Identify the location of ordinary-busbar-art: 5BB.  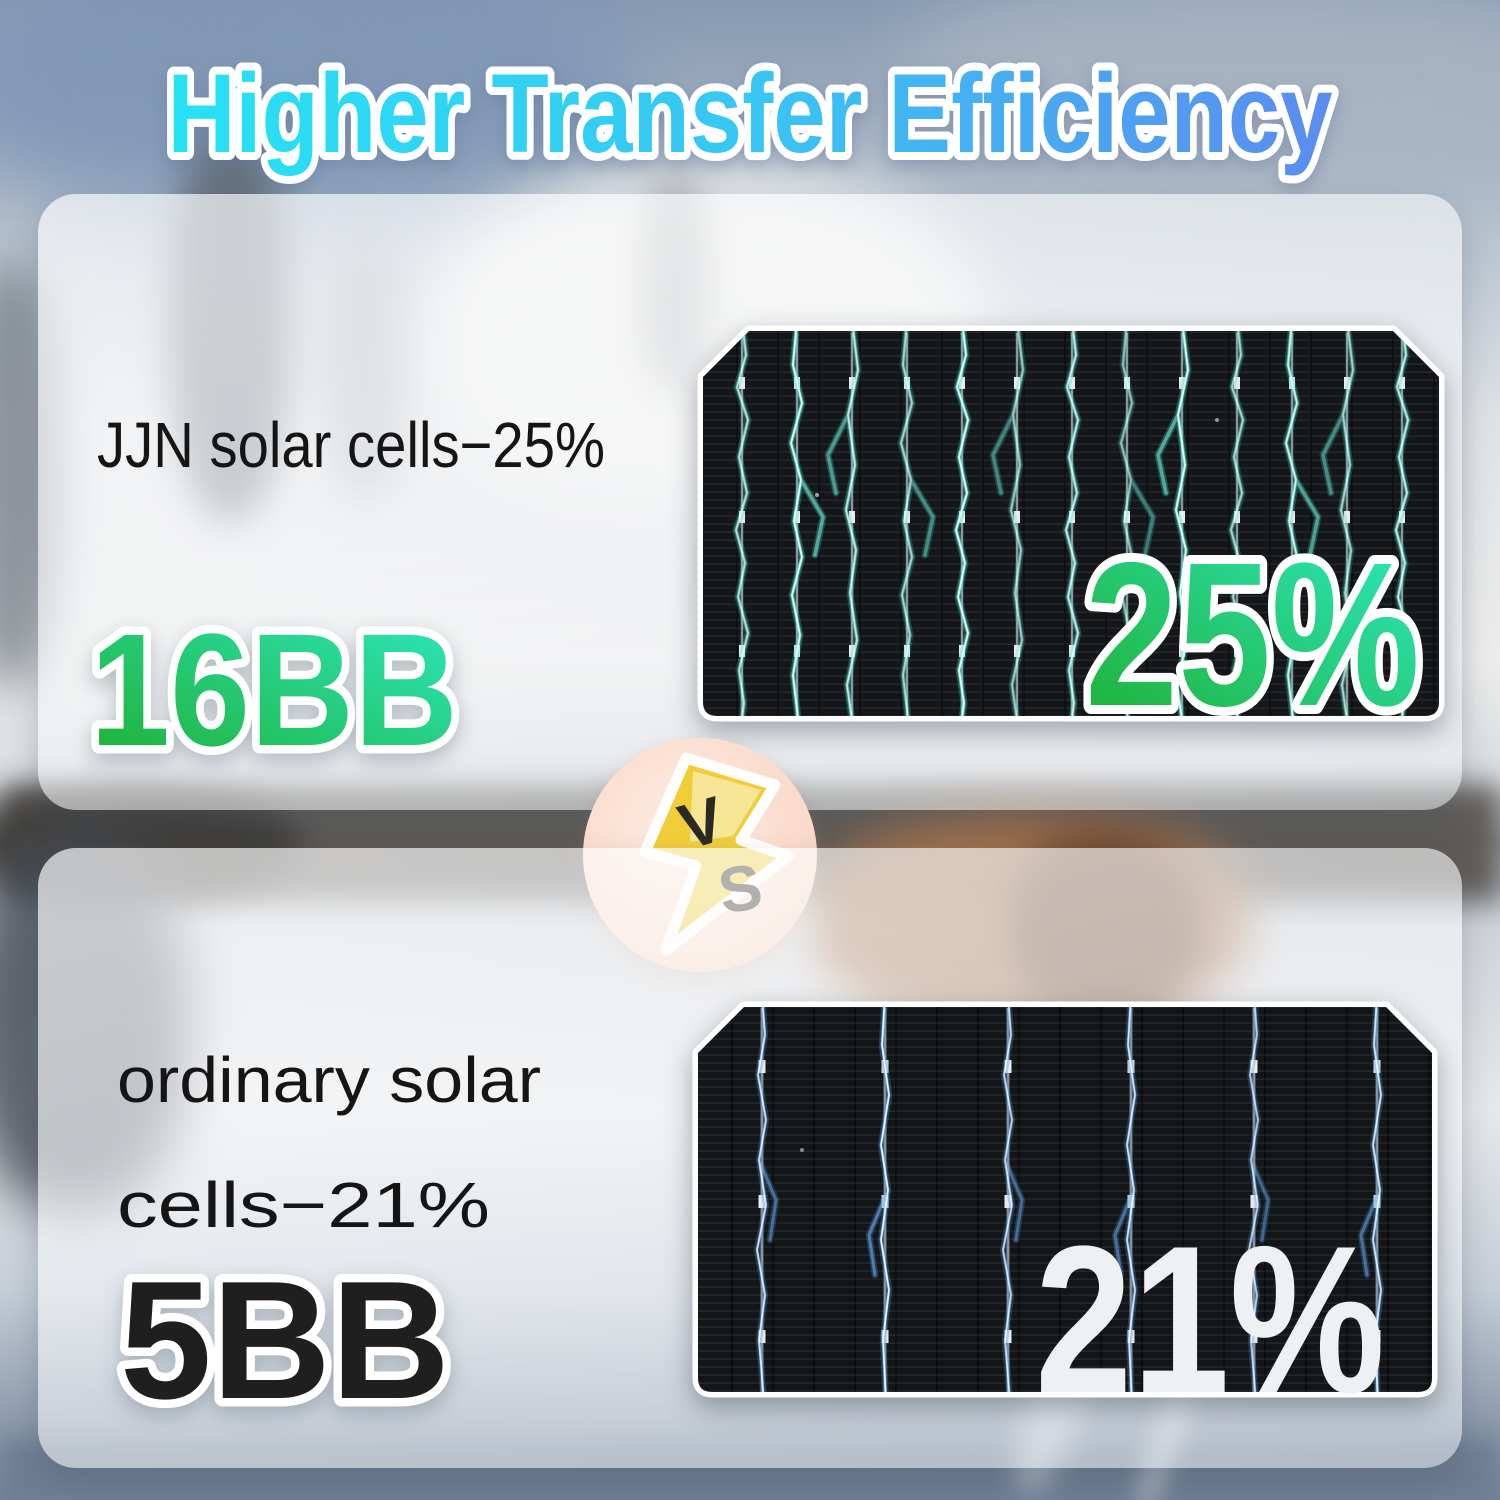
(285, 1345).